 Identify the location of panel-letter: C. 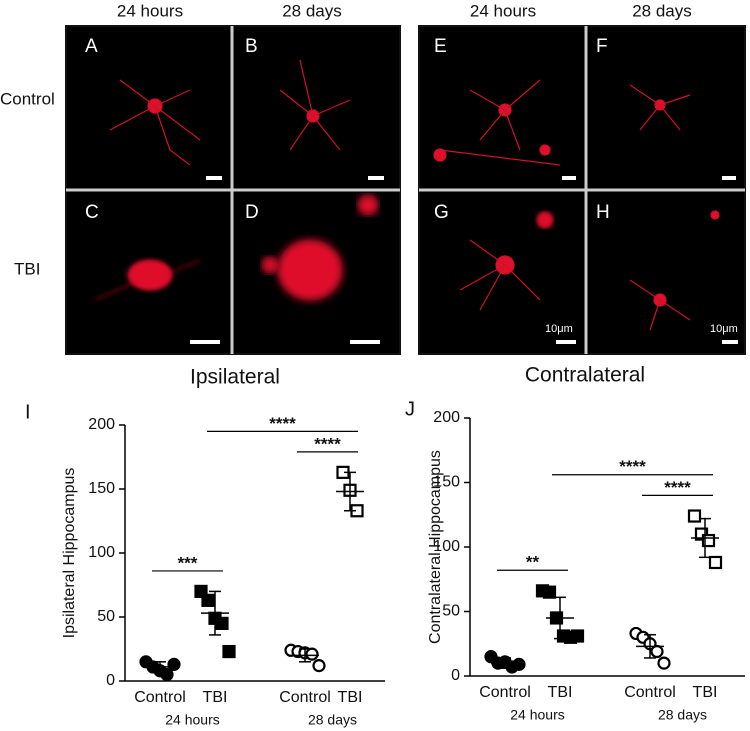
(92, 212).